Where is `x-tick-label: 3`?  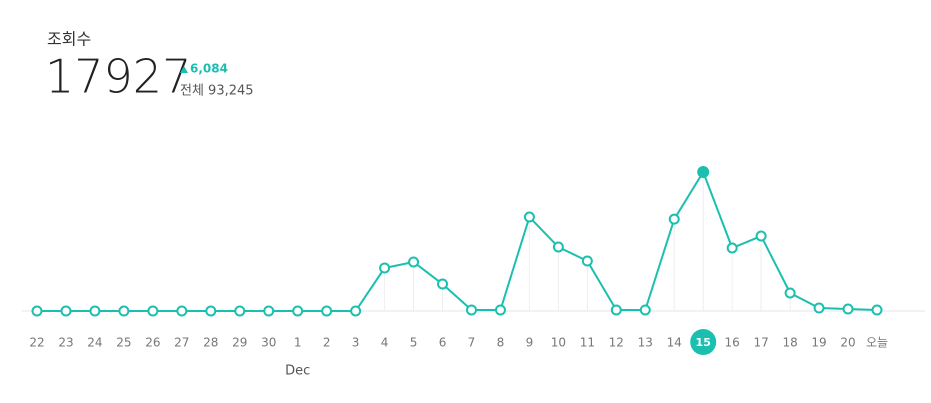
x-tick-label: 3 is located at coordinates (356, 343).